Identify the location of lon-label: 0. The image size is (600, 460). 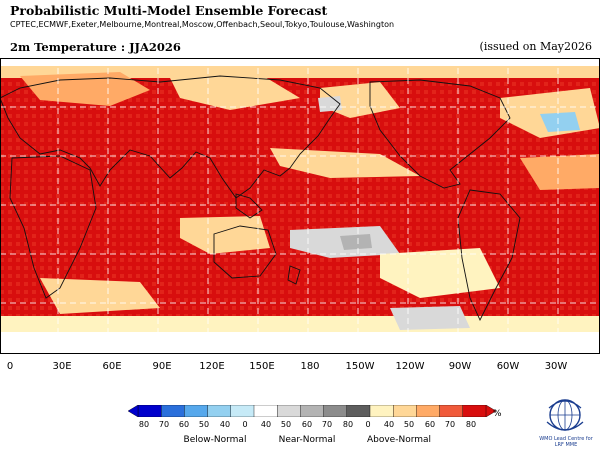
(10, 366).